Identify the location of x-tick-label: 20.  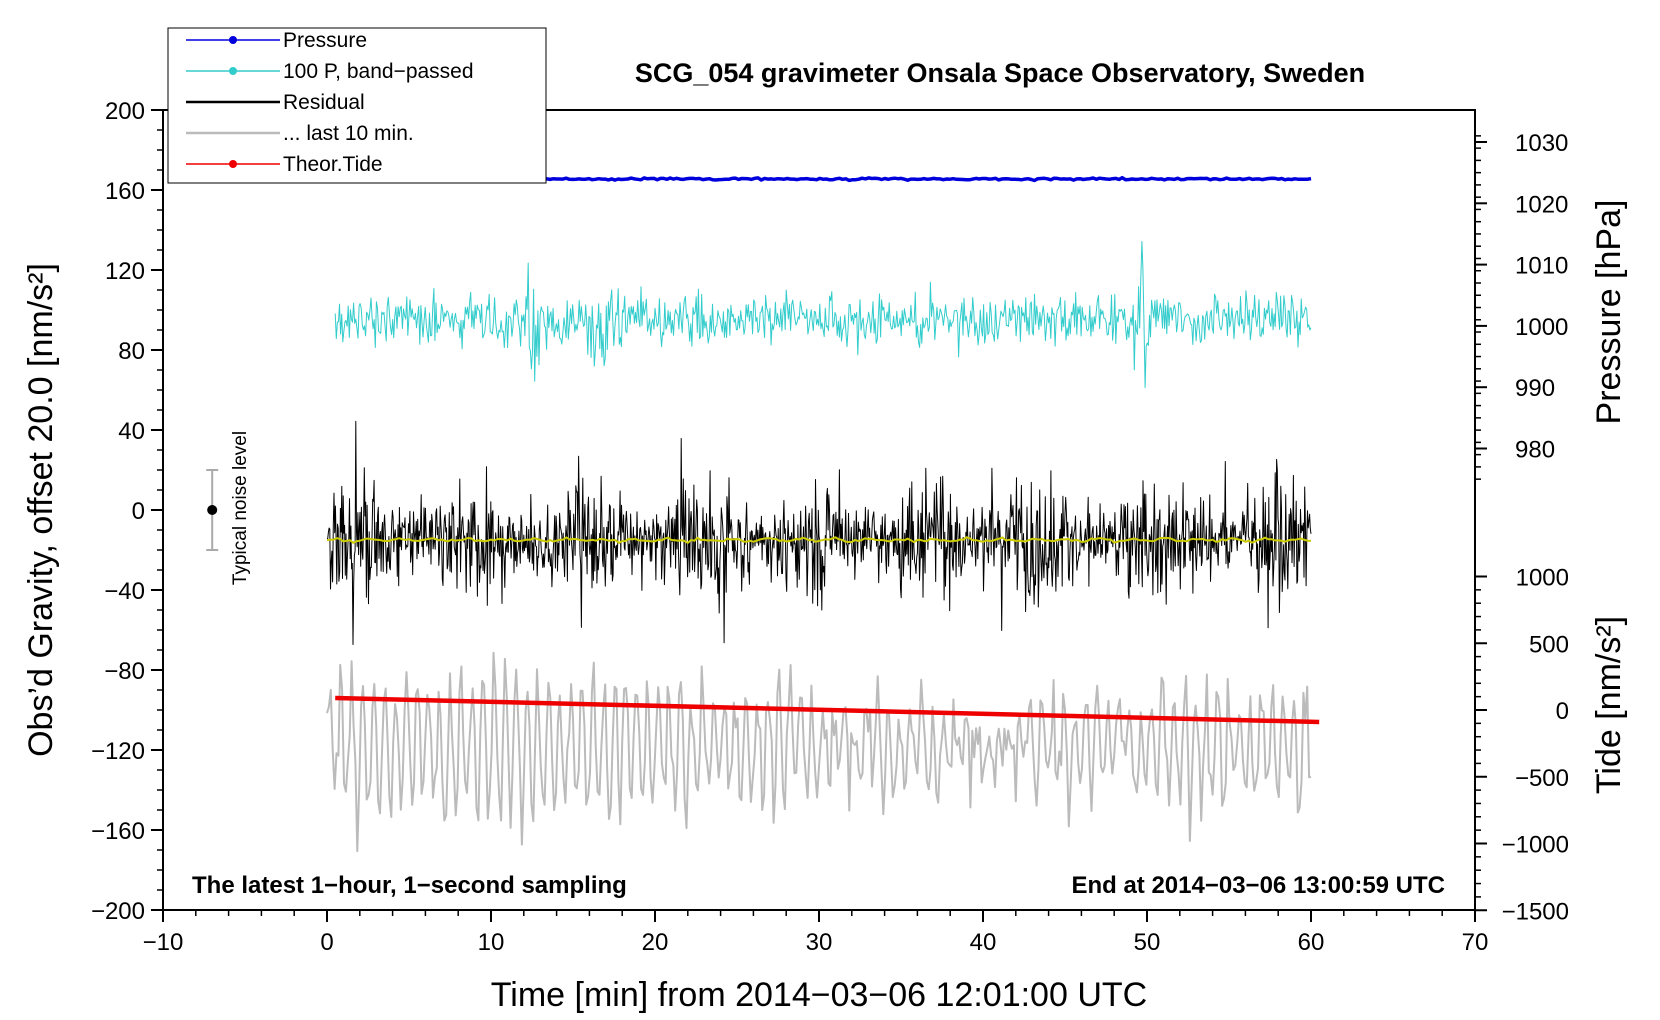
(655, 942).